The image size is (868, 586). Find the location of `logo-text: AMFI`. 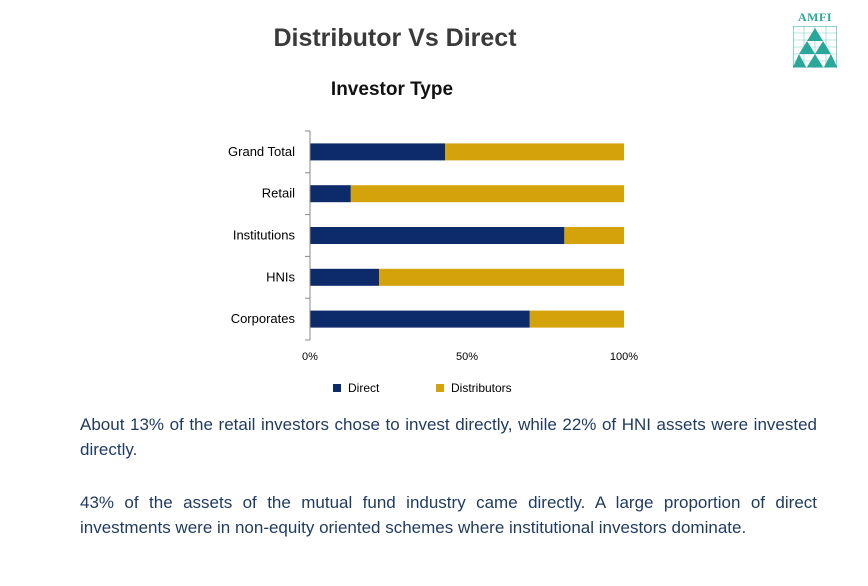

logo-text: AMFI is located at coordinates (815, 17).